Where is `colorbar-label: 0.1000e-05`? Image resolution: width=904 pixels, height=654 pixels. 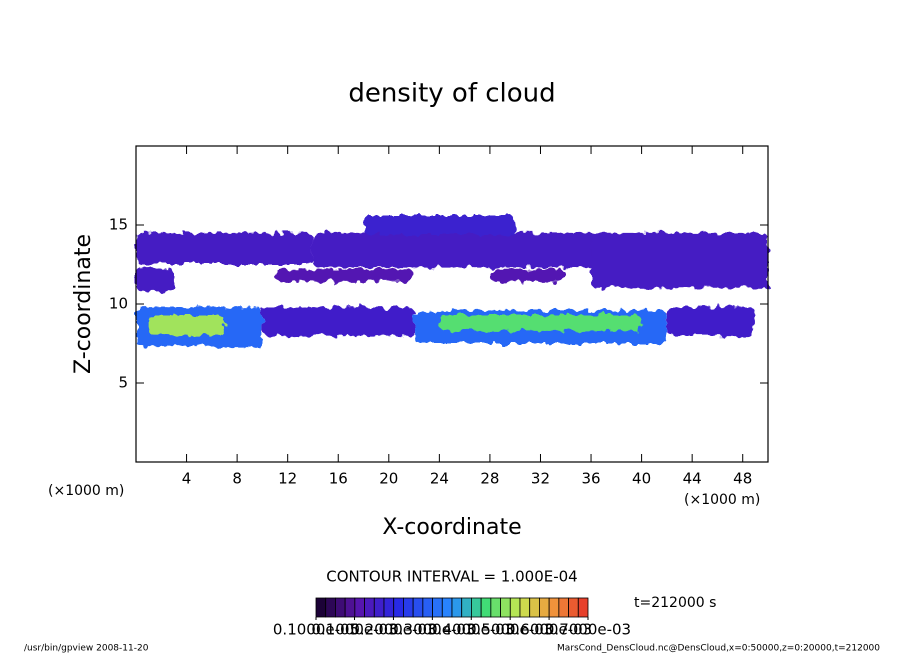 colorbar-label: 0.1000e-05 is located at coordinates (316, 630).